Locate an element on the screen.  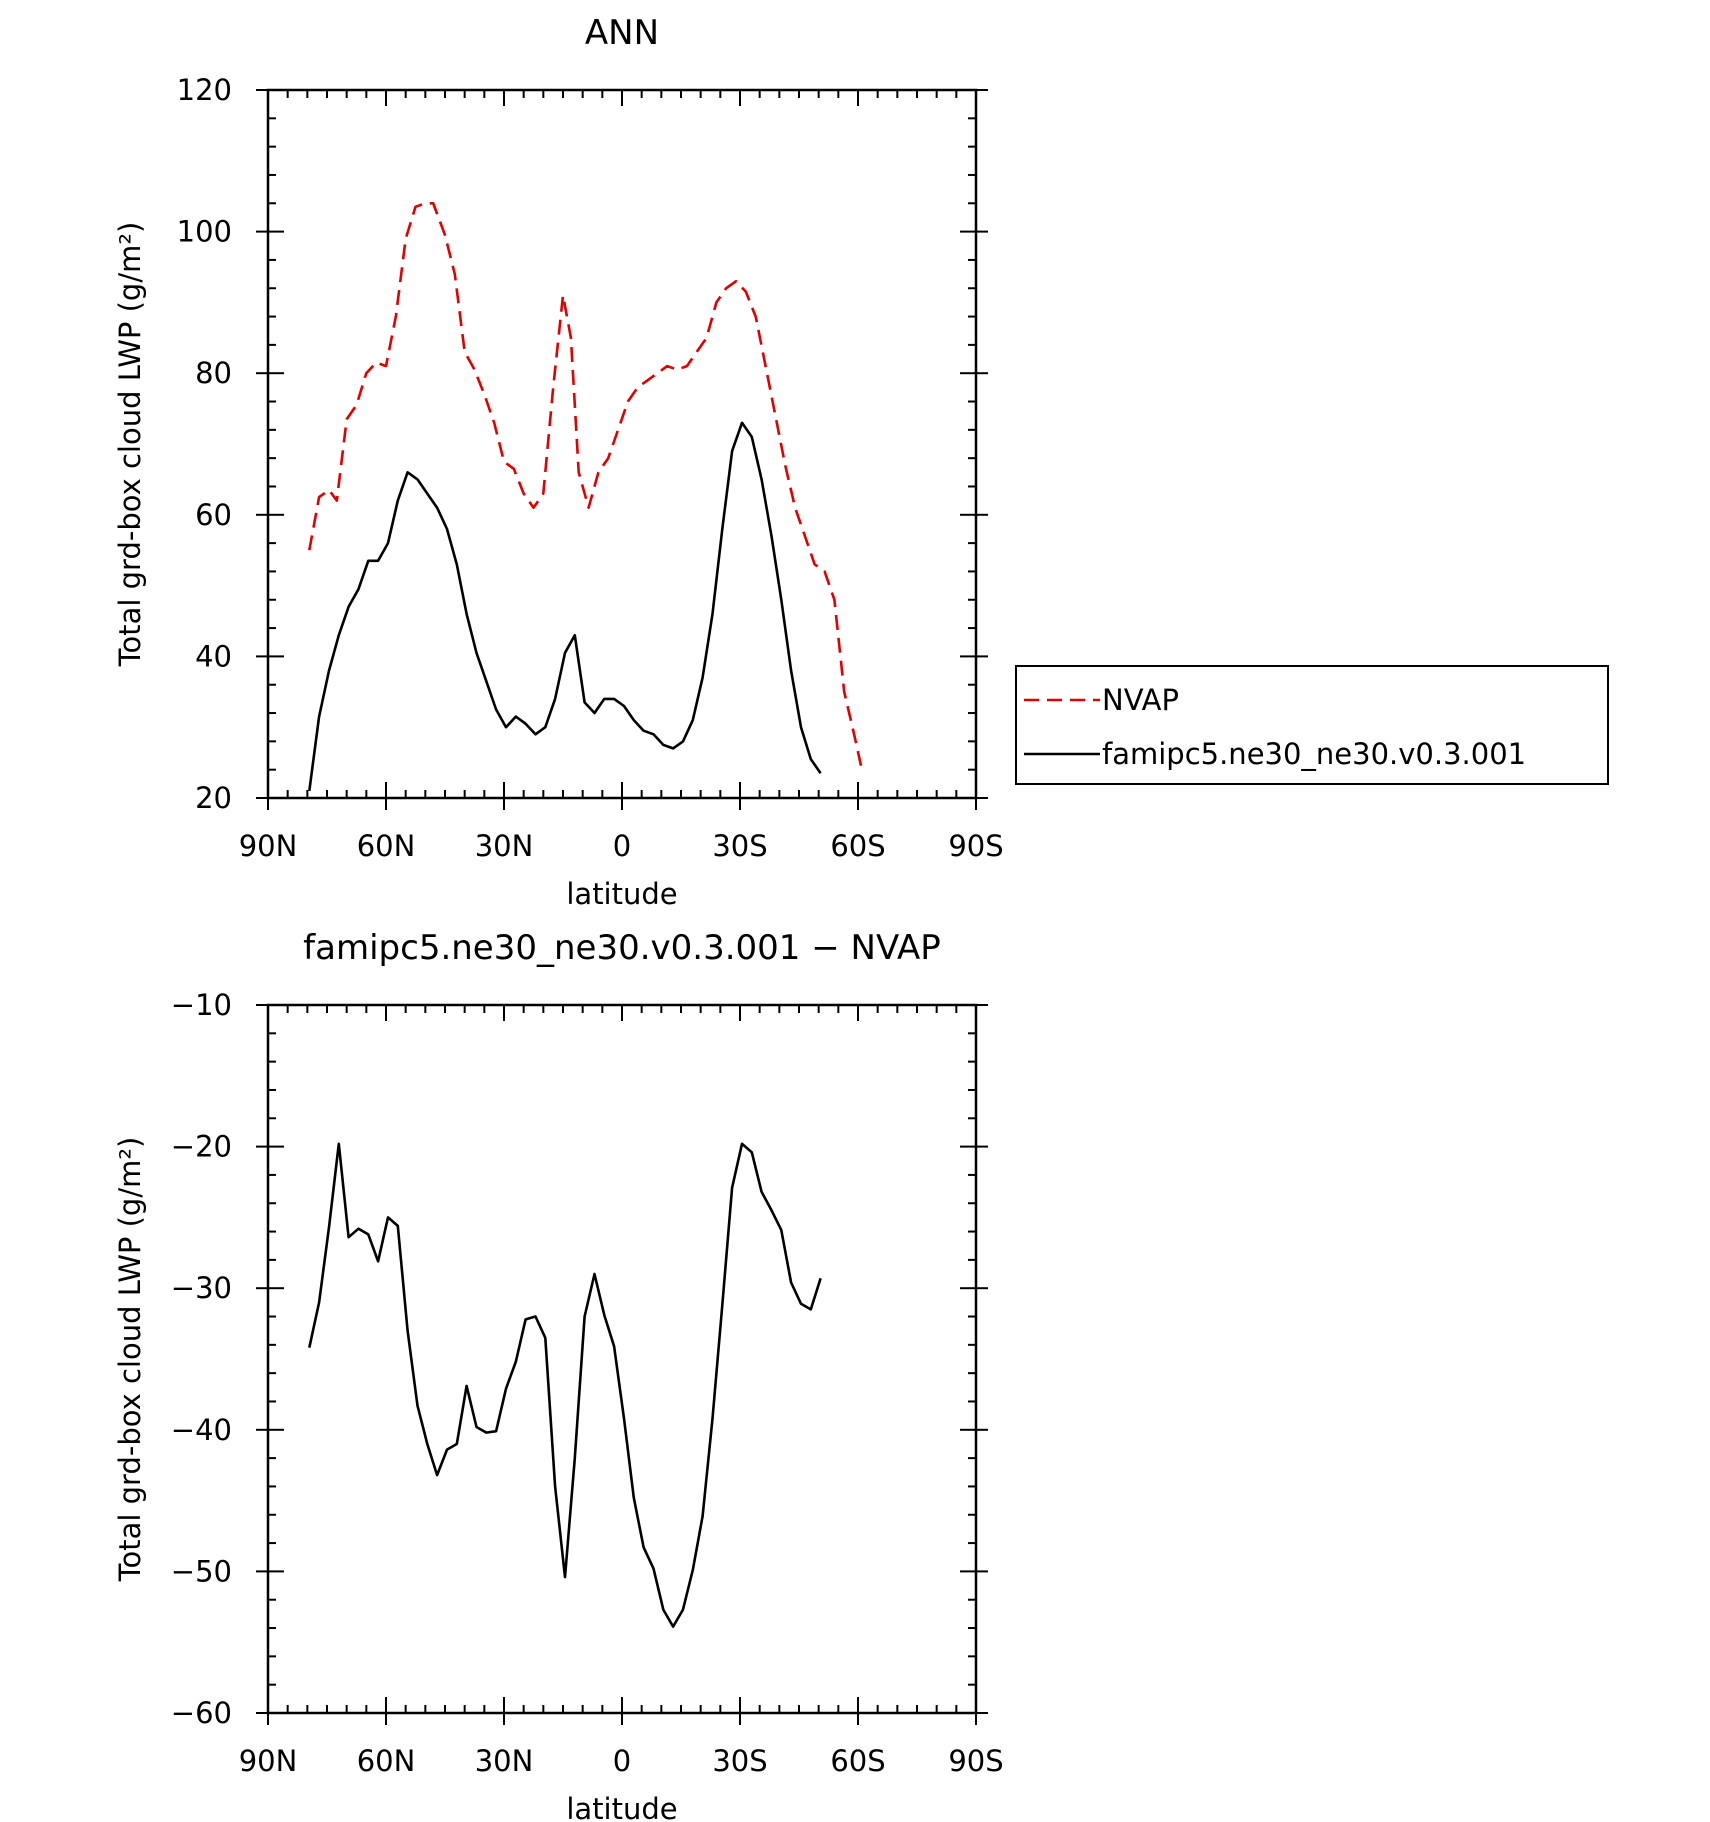
difference-line is located at coordinates (565, 1385).